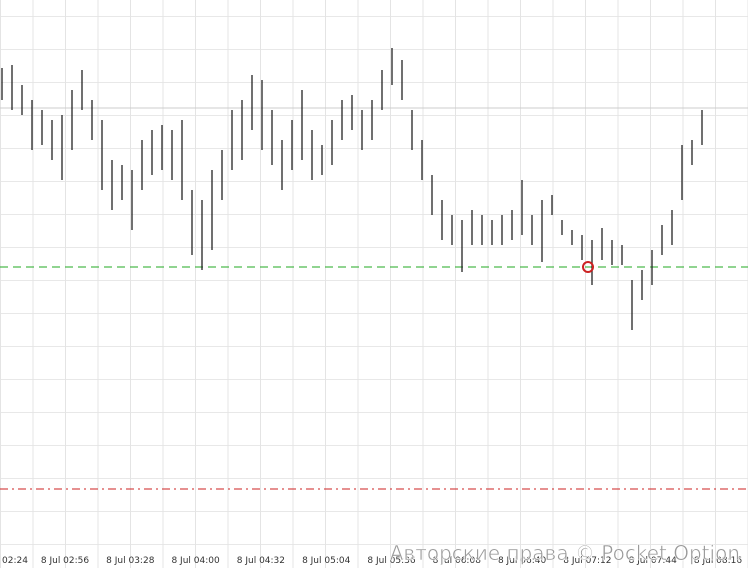  I want to click on x-tick-label: 8 Jul 06:08, so click(457, 561).